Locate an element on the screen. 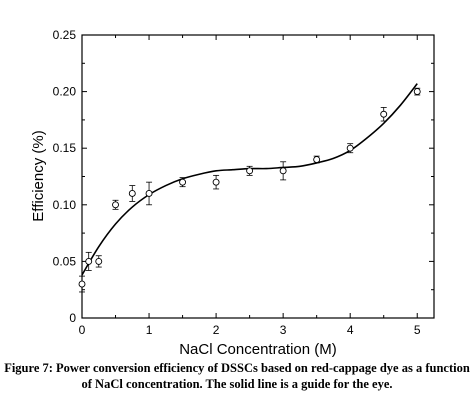 The height and width of the screenshot is (409, 474). y-tick-label: 0.10 is located at coordinates (65, 205).